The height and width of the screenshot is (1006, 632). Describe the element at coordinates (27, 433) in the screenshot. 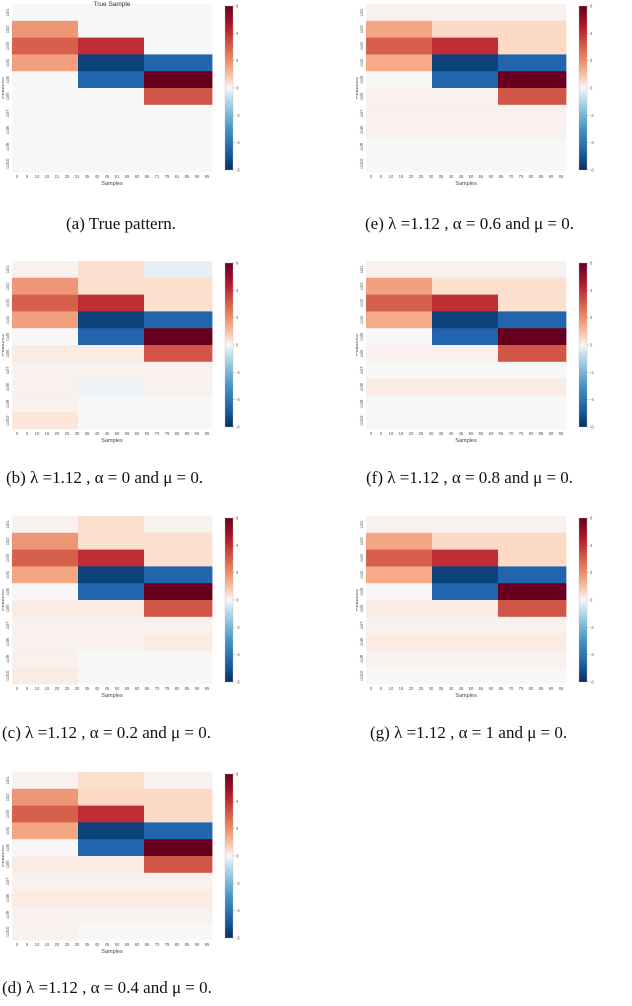

I see `x-tick-label: 5` at that location.